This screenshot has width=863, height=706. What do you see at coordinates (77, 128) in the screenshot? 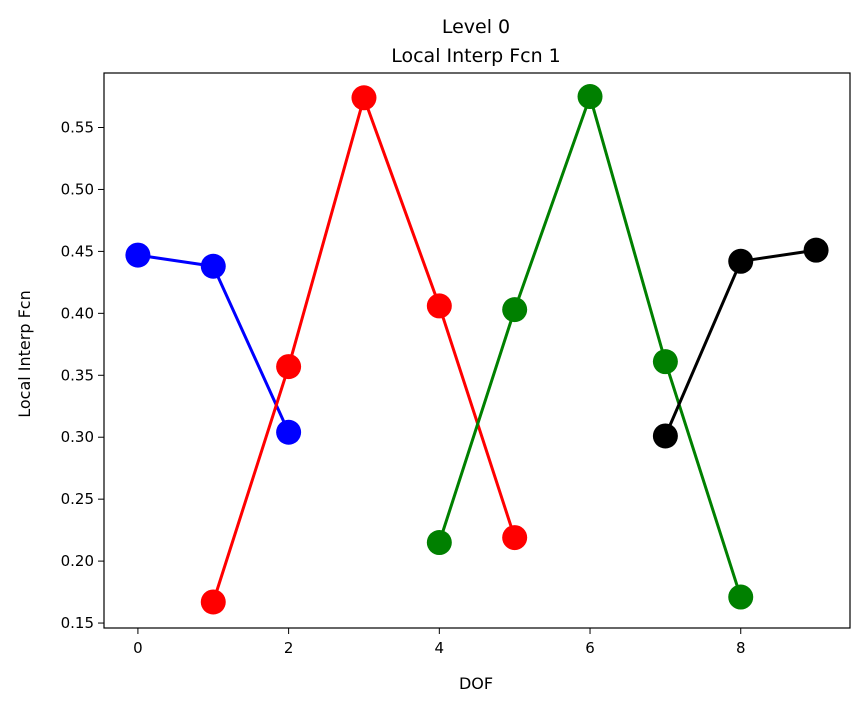
I see `y-tick-label: 0.55` at bounding box center [77, 128].